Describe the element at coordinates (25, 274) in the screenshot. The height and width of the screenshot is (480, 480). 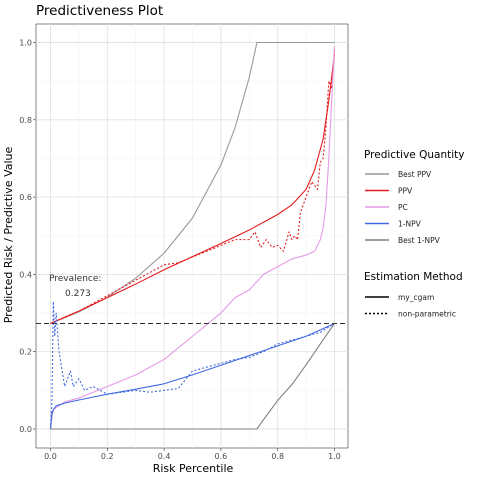
I see `y-tick-label: 0.4` at that location.